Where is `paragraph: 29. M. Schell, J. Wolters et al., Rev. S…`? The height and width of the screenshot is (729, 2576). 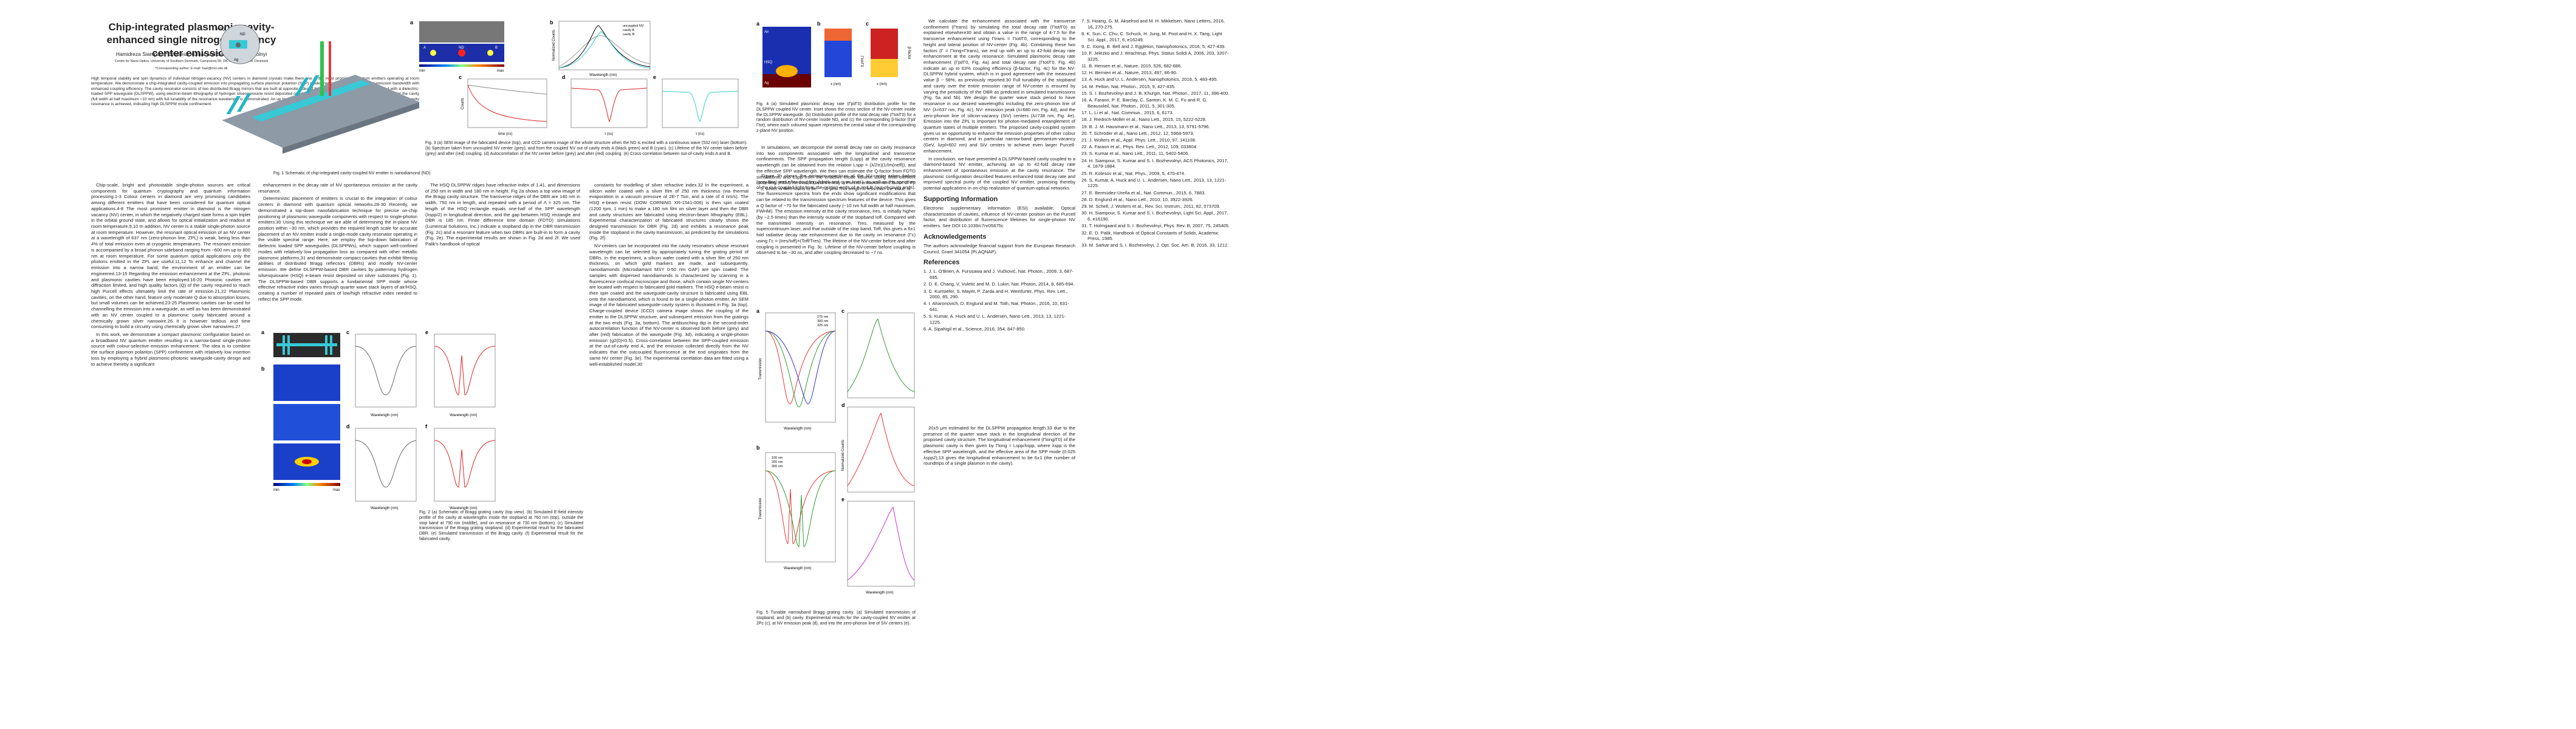 paragraph: 29. M. Schell, J. Wolters et al., Rev. S… is located at coordinates (1151, 207).